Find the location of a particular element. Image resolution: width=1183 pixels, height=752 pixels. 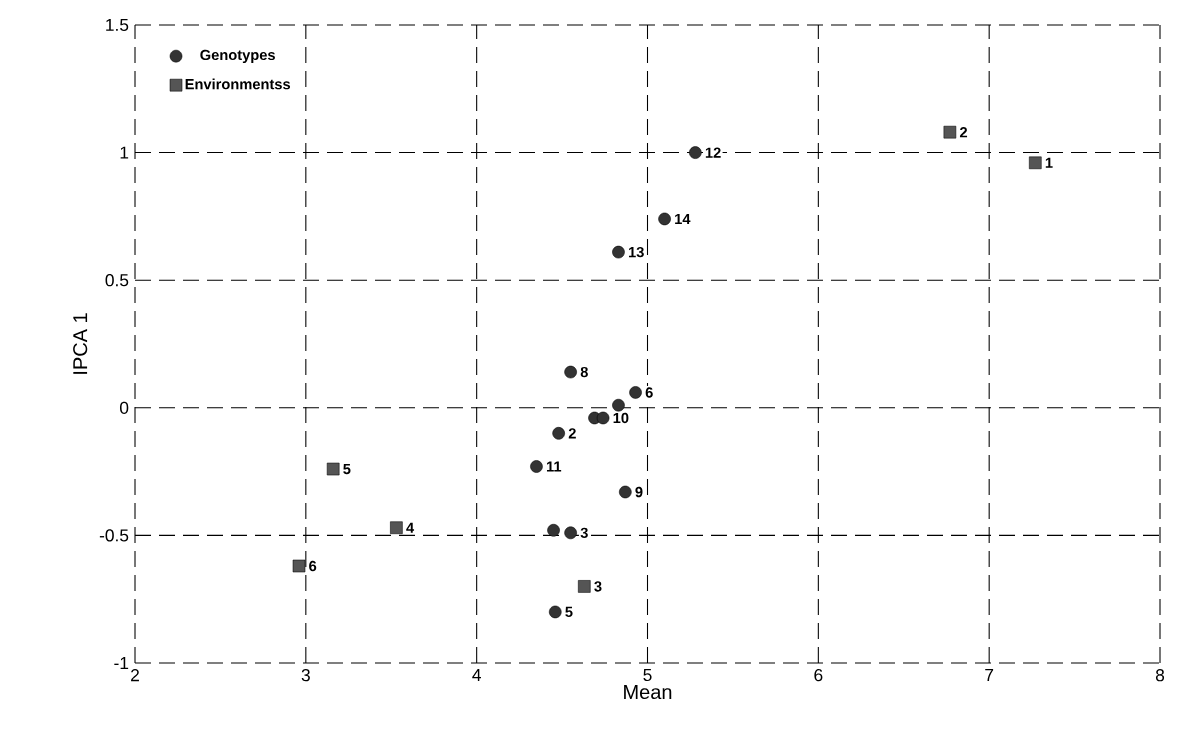

y-tick-label: 0 is located at coordinates (124, 407).